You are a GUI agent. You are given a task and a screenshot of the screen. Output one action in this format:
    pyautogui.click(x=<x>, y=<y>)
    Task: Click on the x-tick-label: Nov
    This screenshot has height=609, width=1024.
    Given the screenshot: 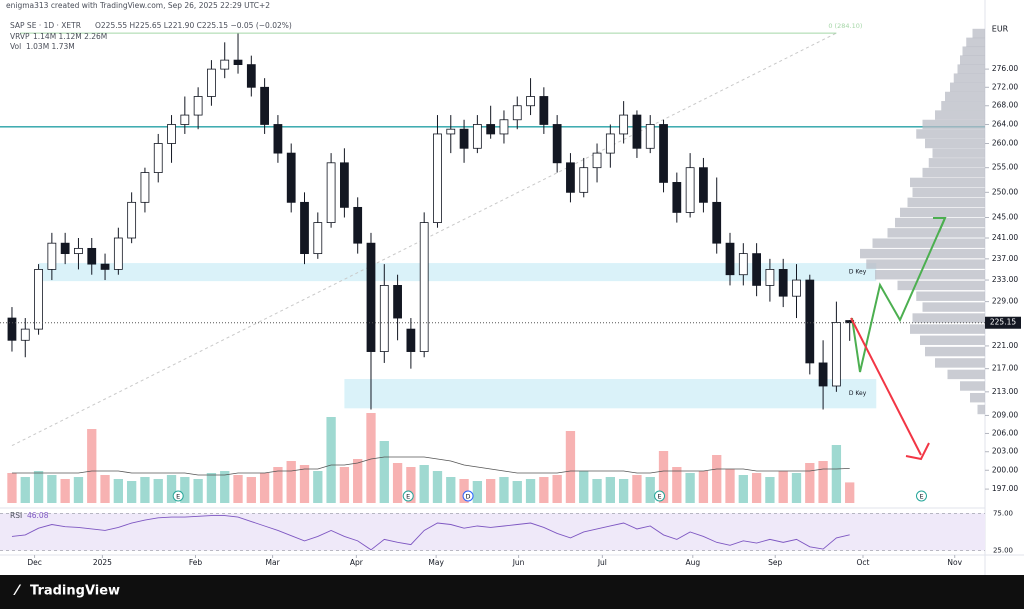 What is the action you would take?
    pyautogui.click(x=954, y=562)
    